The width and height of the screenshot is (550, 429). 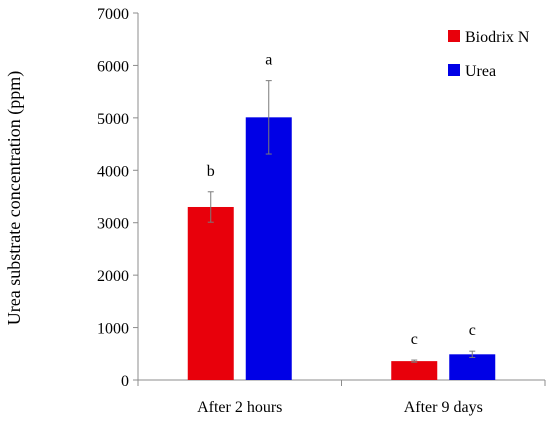 What do you see at coordinates (211, 171) in the screenshot?
I see `significance-label: b` at bounding box center [211, 171].